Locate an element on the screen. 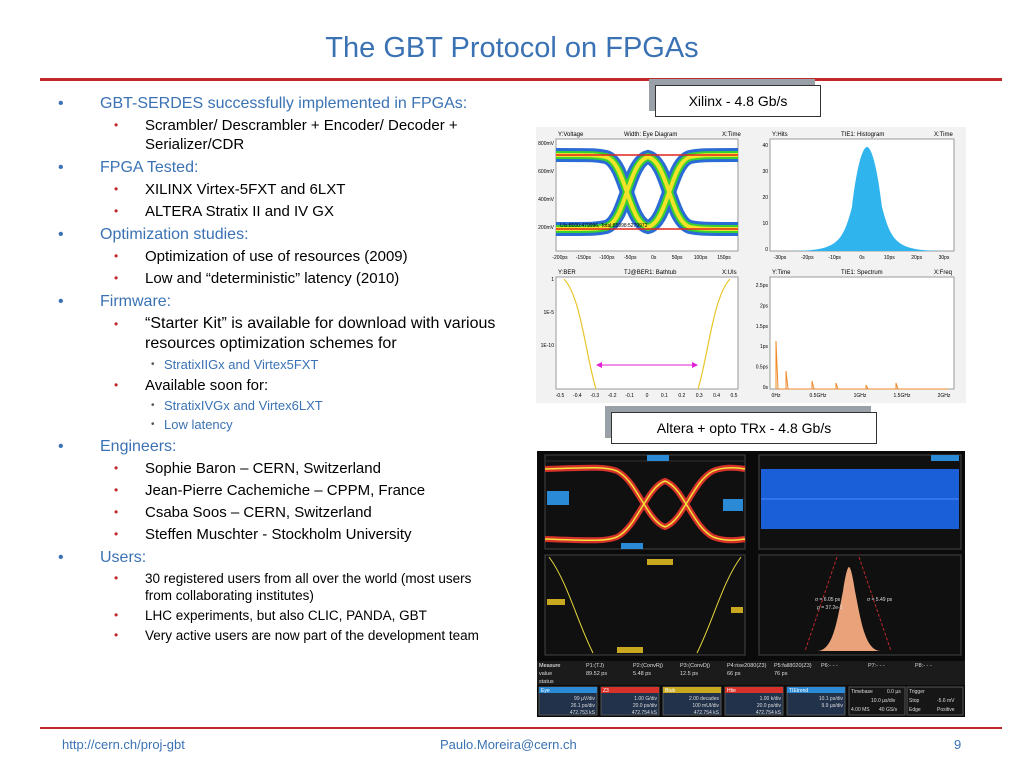 The image size is (1024, 768). y-tick-label: 800mV is located at coordinates (546, 144).